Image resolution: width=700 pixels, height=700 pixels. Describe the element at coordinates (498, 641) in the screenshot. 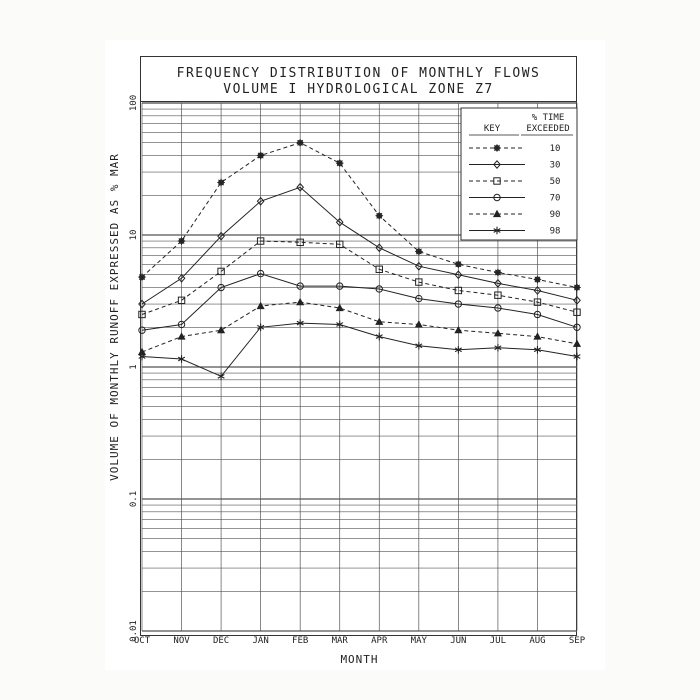

I see `x-tick-label: JUL` at that location.